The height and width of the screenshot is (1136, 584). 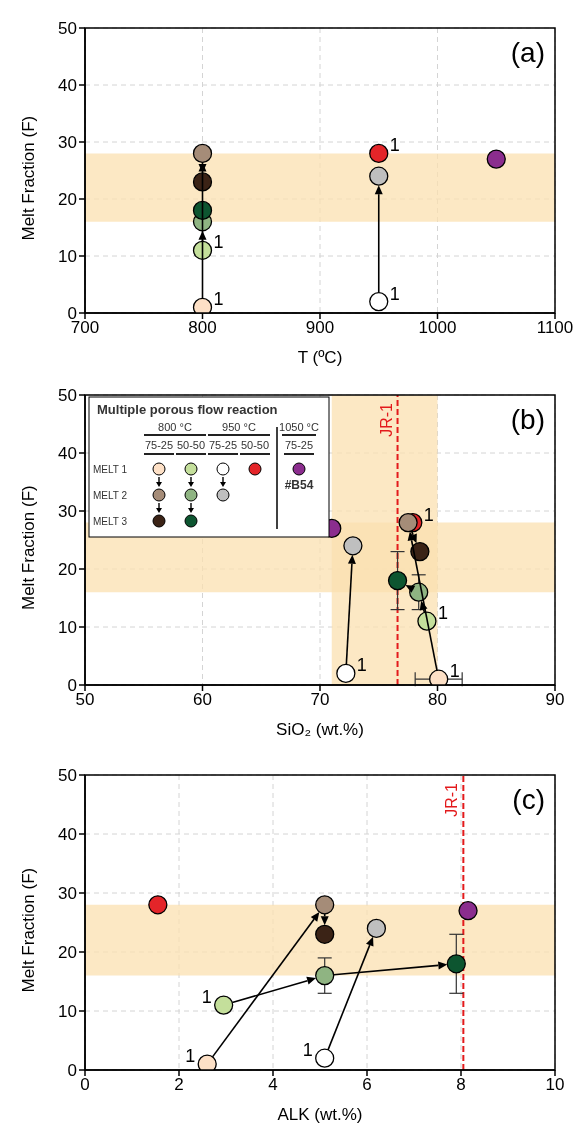 What do you see at coordinates (555, 1085) in the screenshot?
I see `x-tick-label: 10` at bounding box center [555, 1085].